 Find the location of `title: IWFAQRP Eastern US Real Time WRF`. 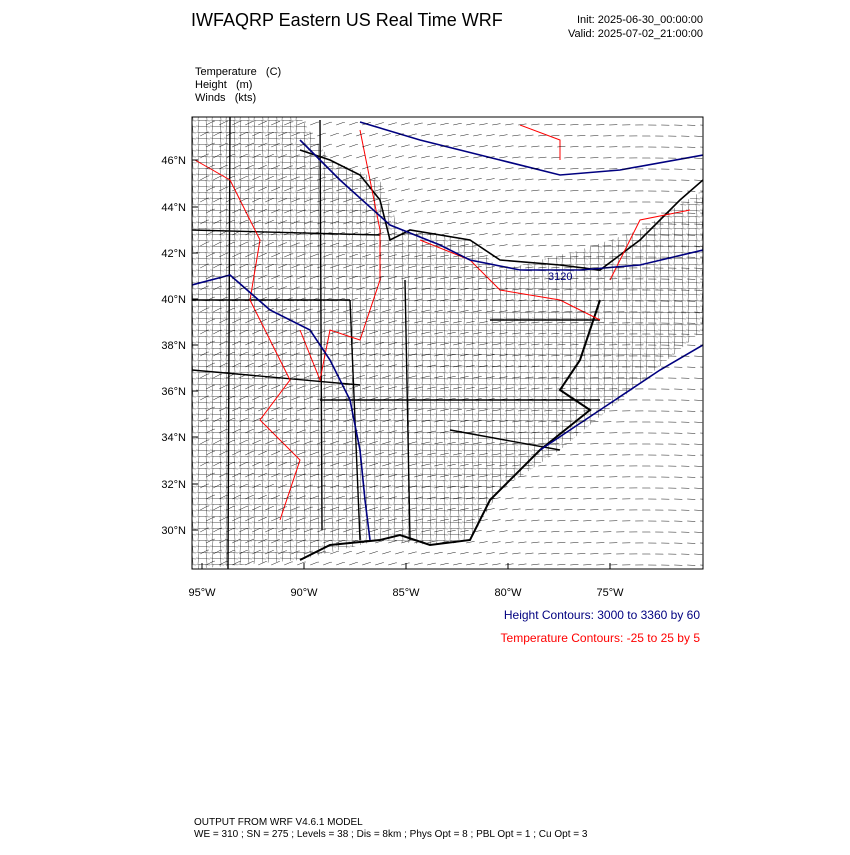

title: IWFAQRP Eastern US Real Time WRF is located at coordinates (347, 20).